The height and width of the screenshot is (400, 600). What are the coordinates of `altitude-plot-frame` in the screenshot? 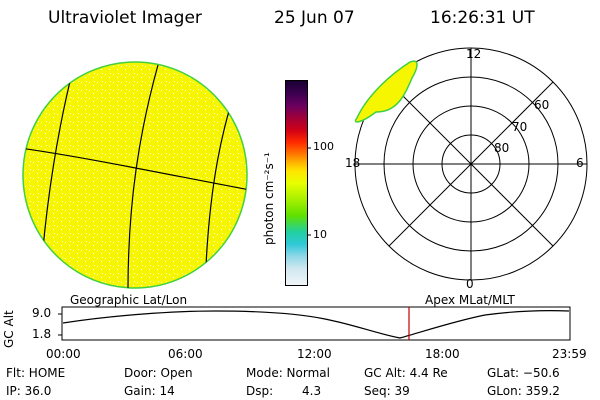 It's located at (316, 323).